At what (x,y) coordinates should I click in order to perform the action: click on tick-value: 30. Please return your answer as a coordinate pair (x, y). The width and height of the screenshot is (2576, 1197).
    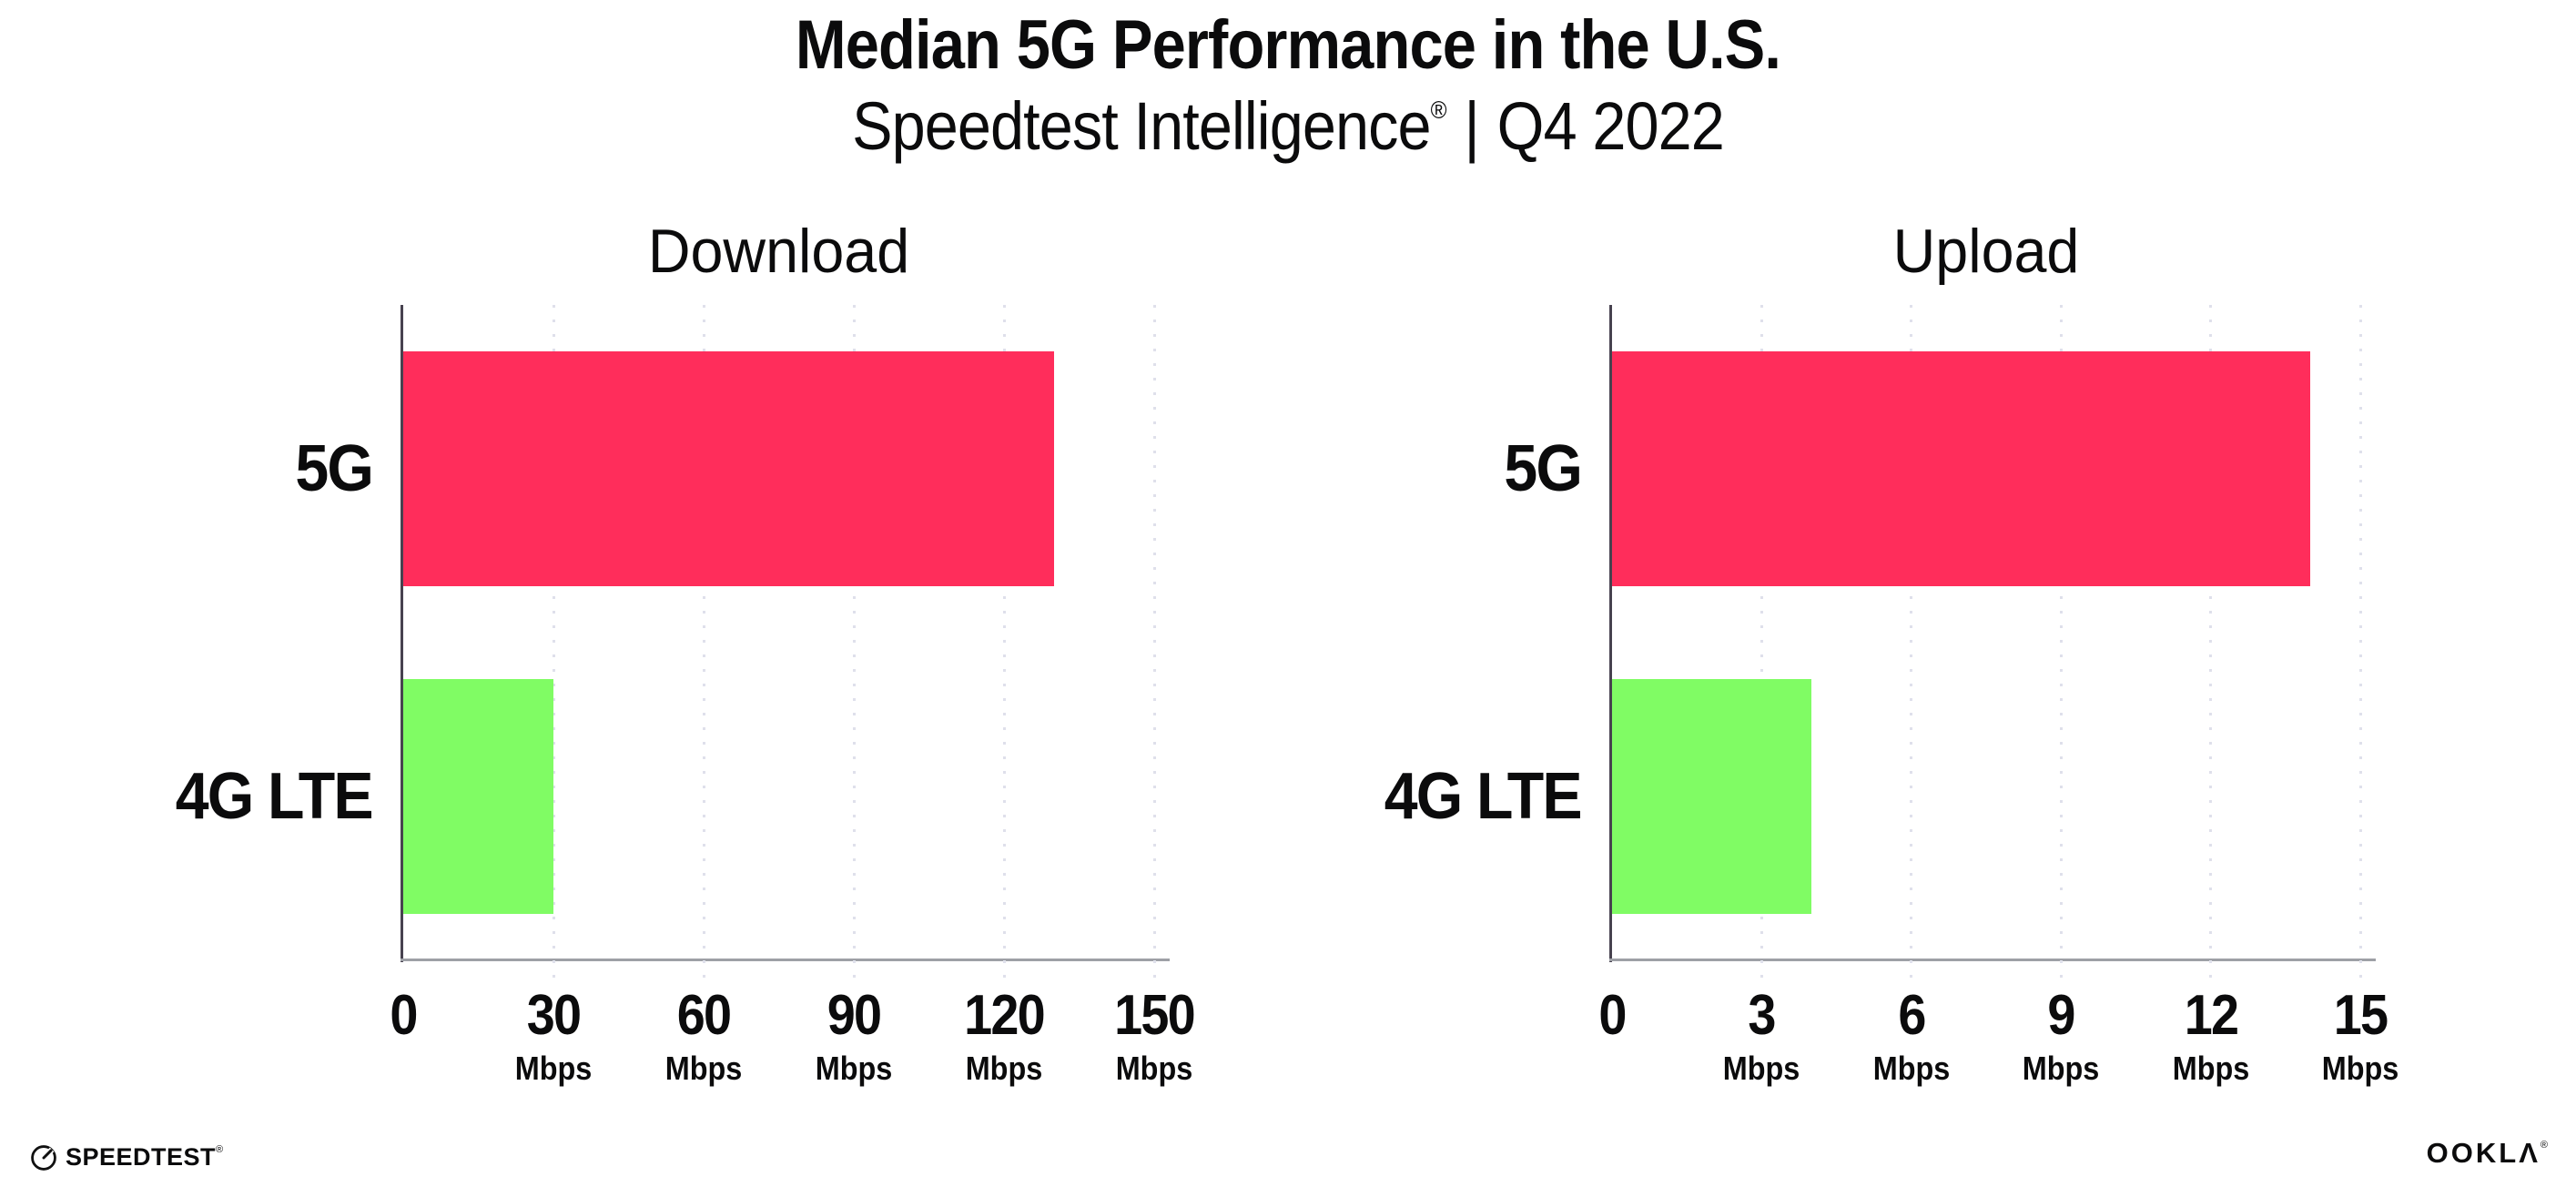
    Looking at the image, I should click on (554, 1015).